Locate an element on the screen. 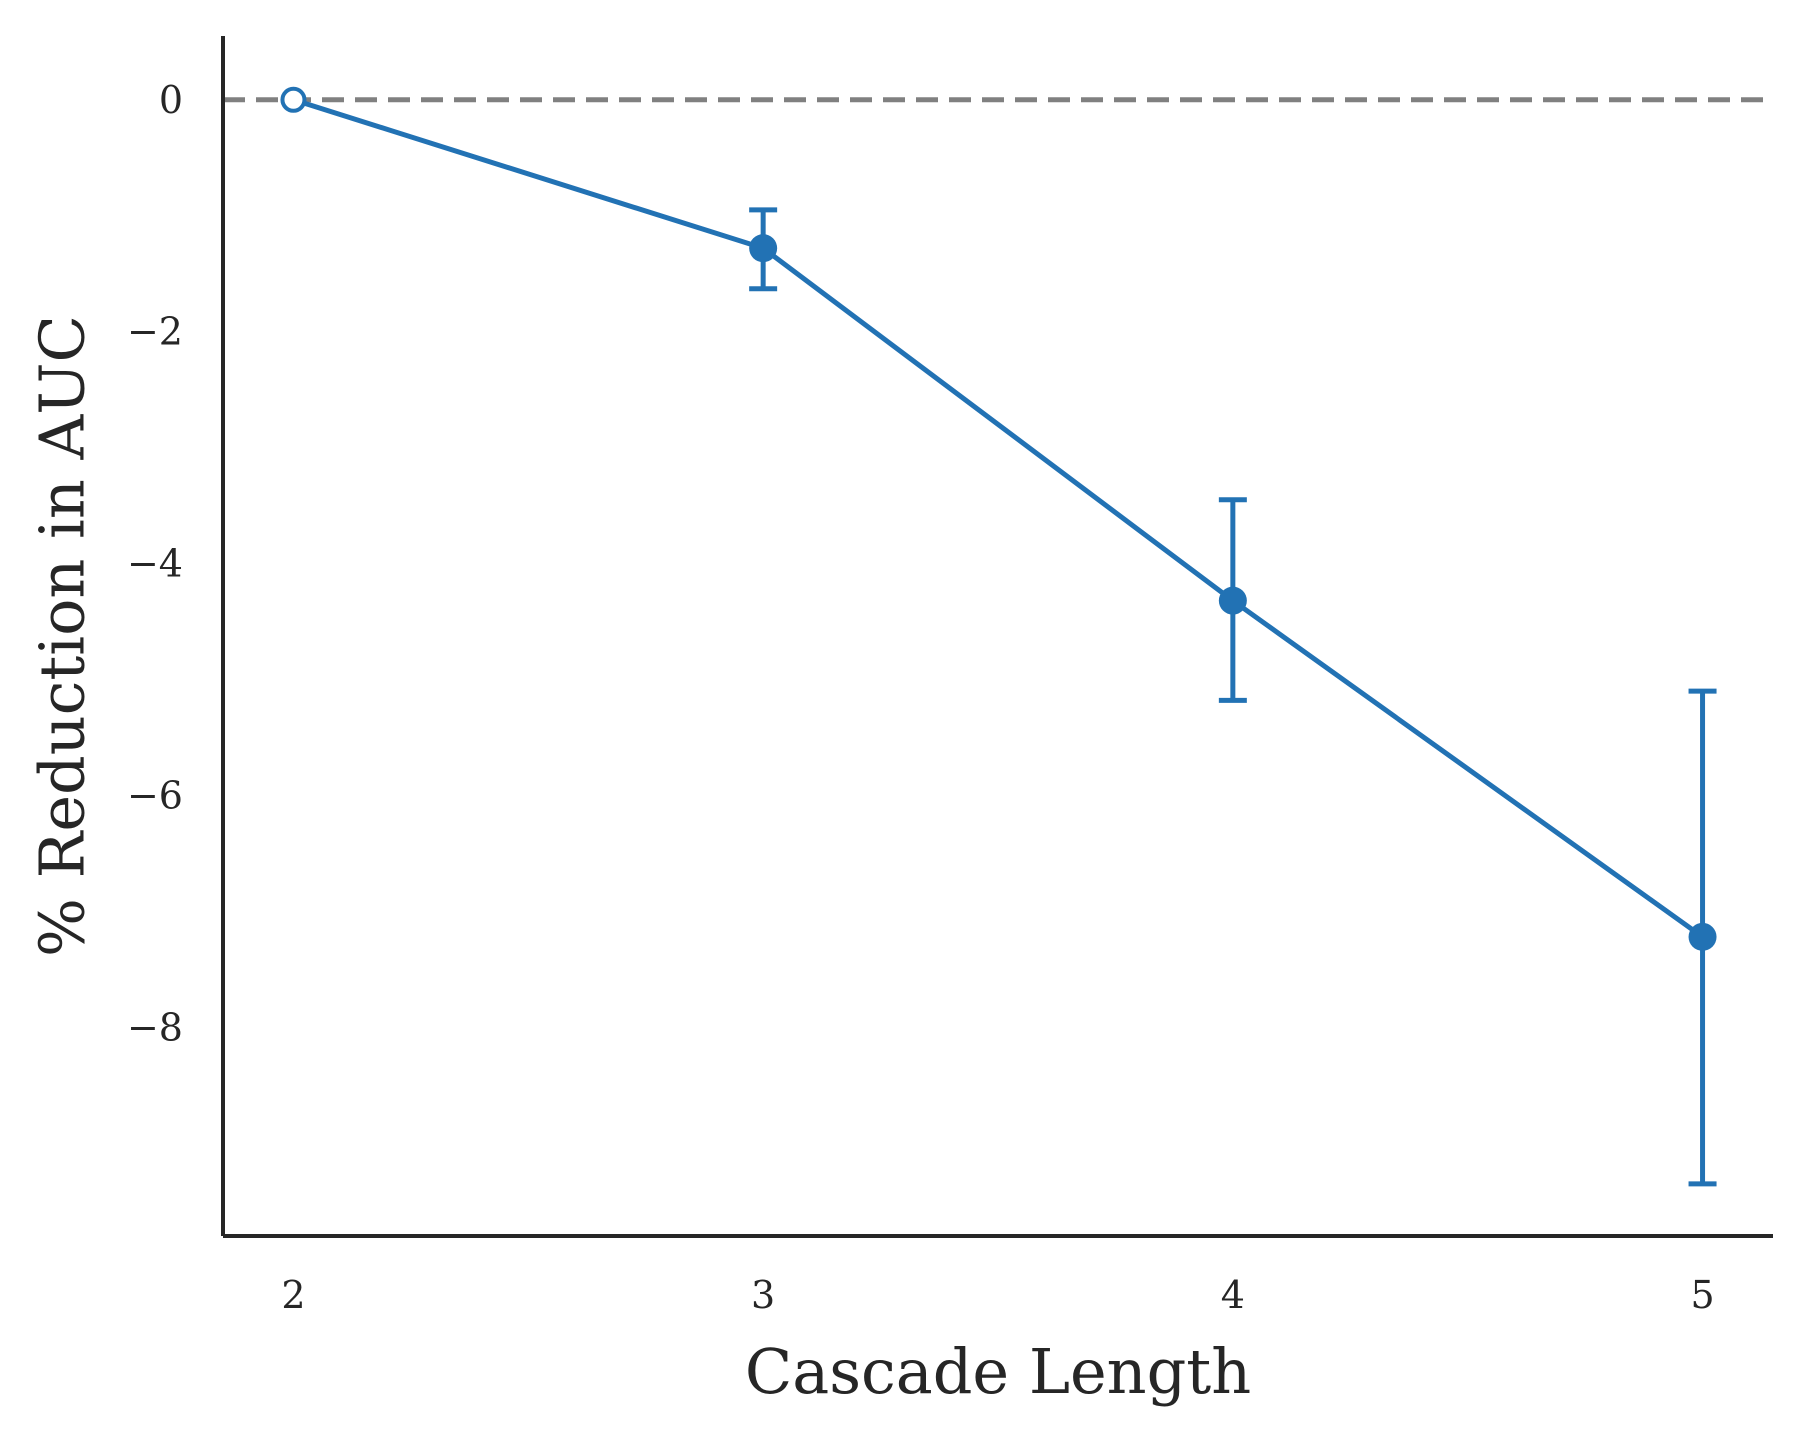 This screenshot has height=1431, width=1798. y-tick-label: −4 is located at coordinates (155, 564).